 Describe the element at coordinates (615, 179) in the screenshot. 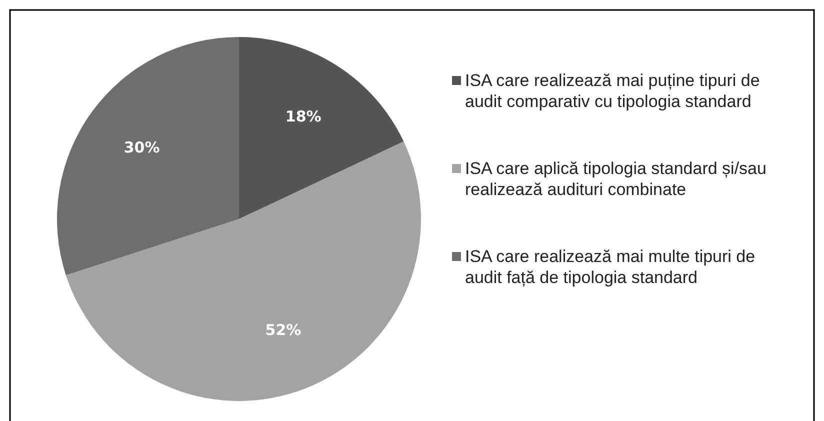

I see `legend-label: ISA care aplică tipologia standard și/sau realizează audituri combinate` at that location.